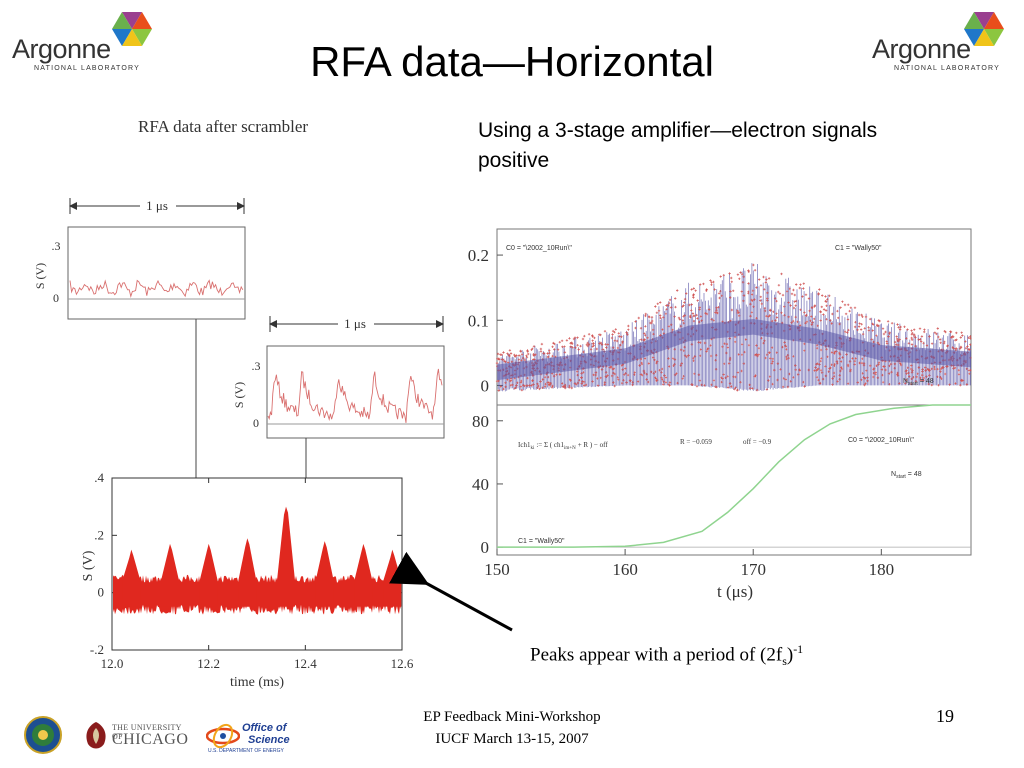 This screenshot has height=768, width=1024. I want to click on inset-chart-2: 1 μs .3 0 S (V), so click(338, 376).